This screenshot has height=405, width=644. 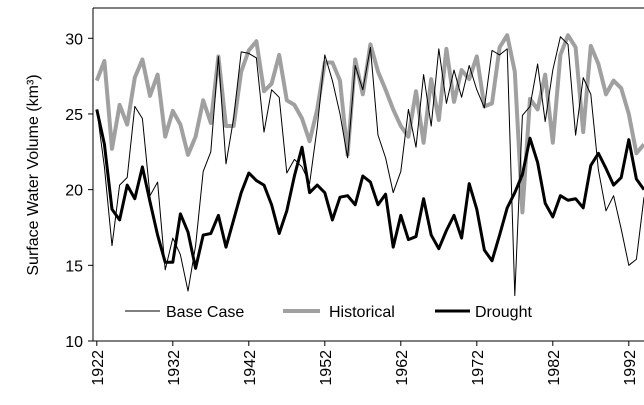 I want to click on legend-label: Historical, so click(x=362, y=312).